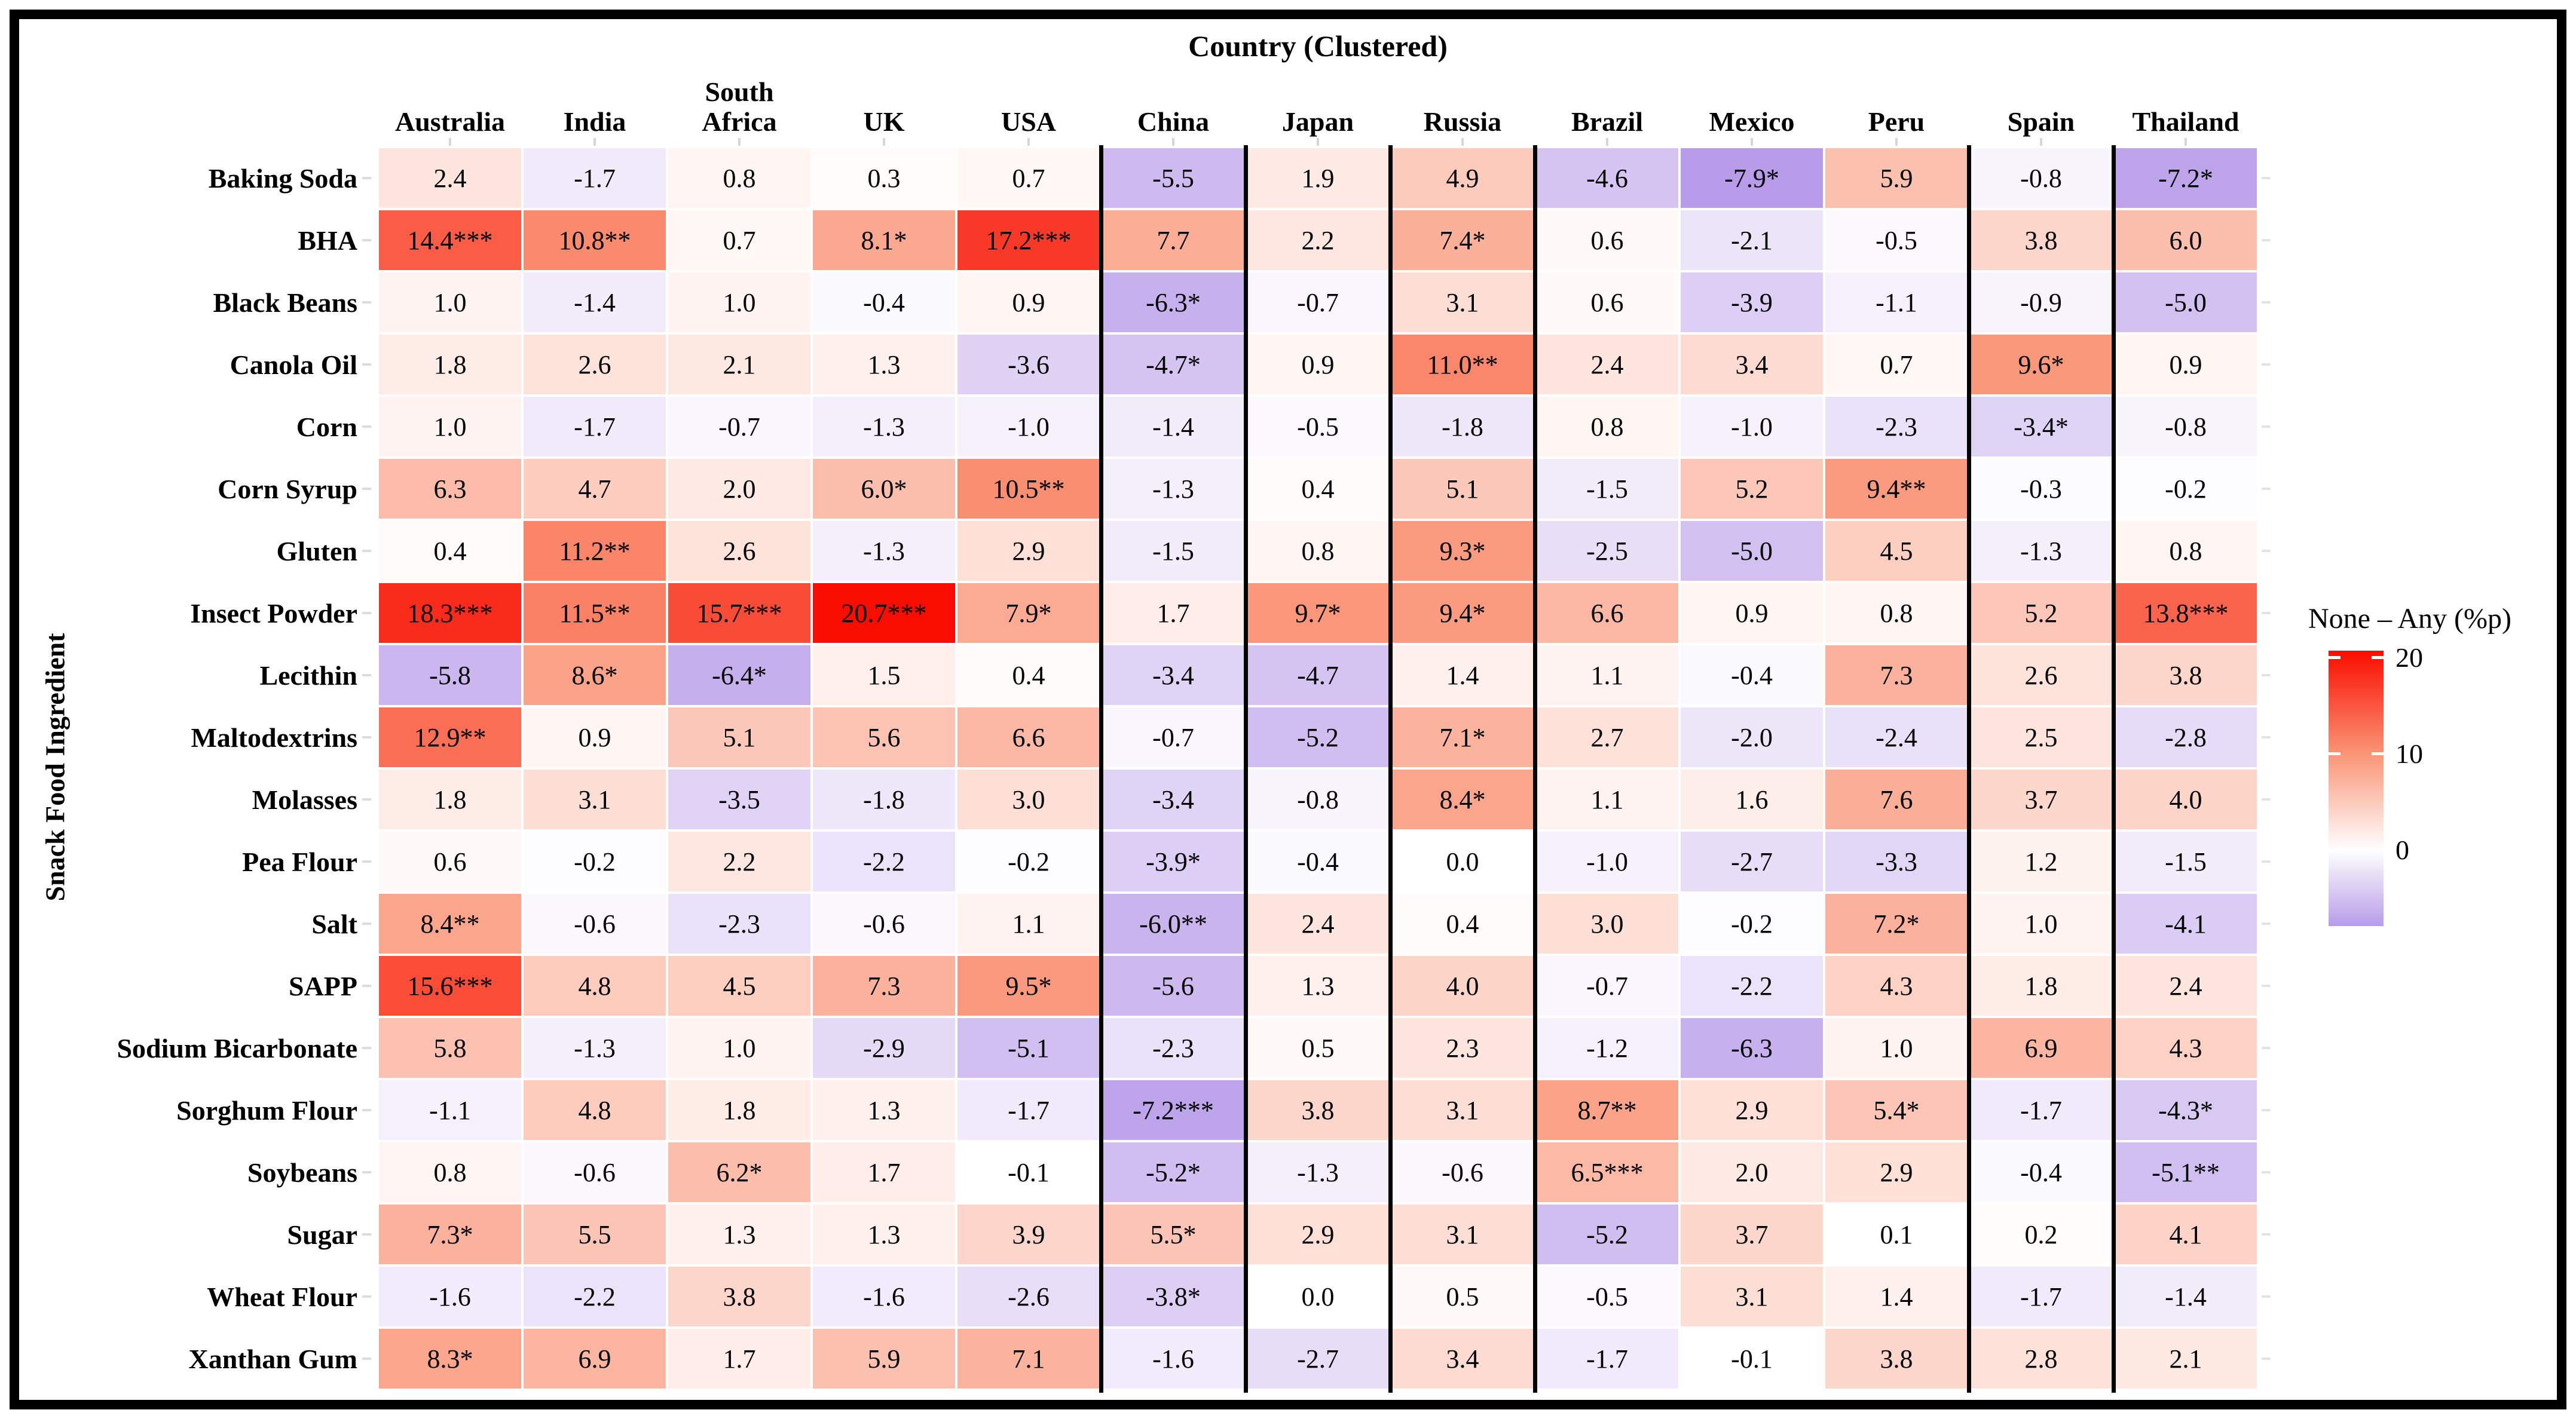  I want to click on heatmap-cell: -5.2*, so click(1173, 1172).